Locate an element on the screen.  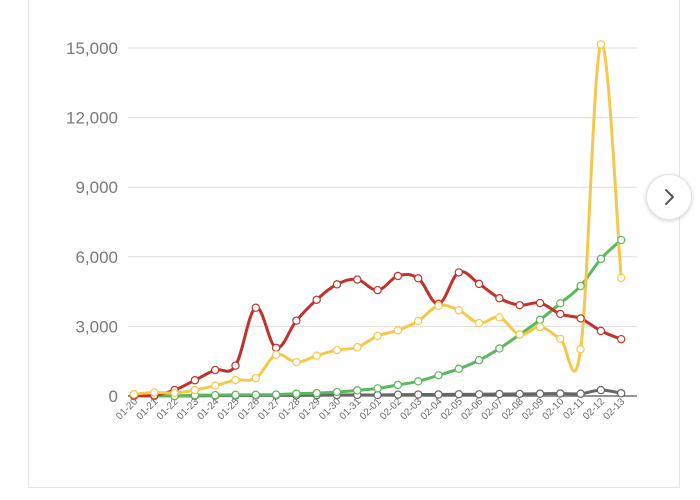
x-tick-label: 01-25 is located at coordinates (229, 409).